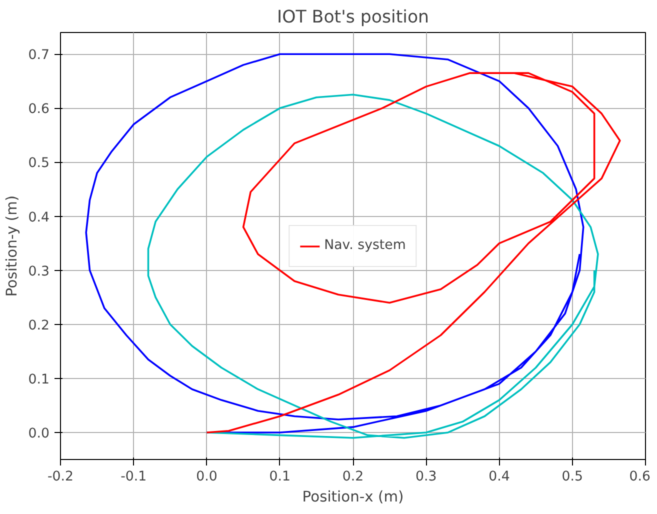 The image size is (657, 514). I want to click on x-tick-label: 0.4, so click(499, 477).